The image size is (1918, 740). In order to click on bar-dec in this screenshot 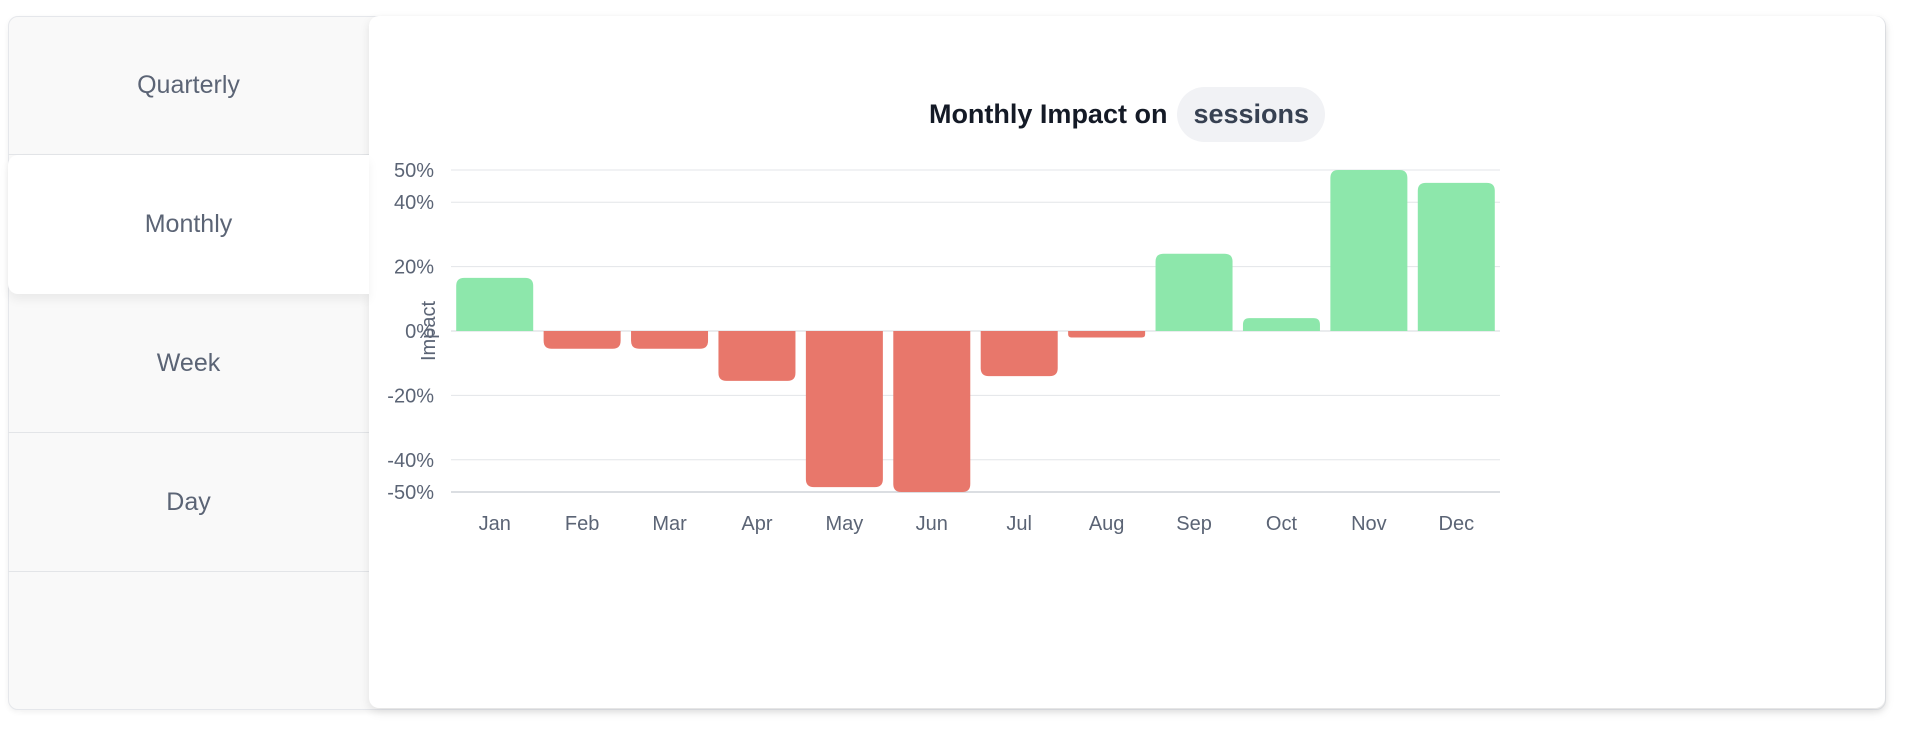, I will do `click(1456, 256)`.